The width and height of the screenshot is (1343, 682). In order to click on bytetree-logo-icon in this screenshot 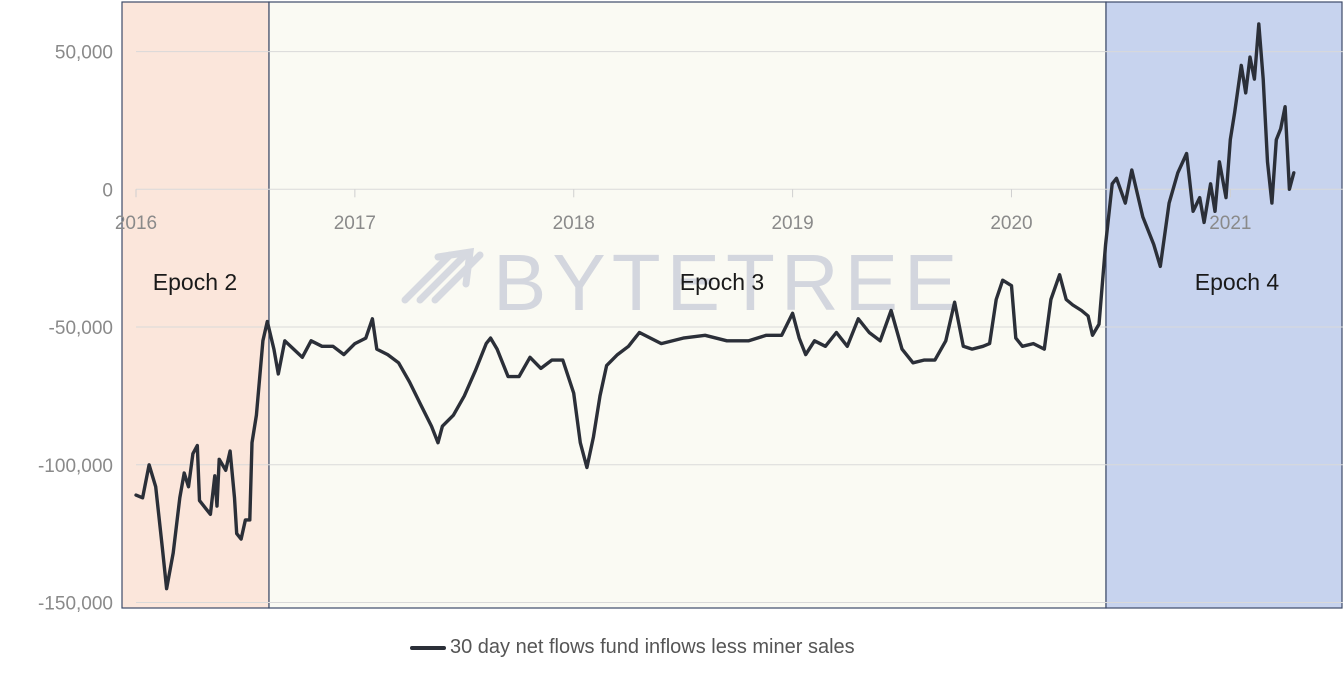, I will do `click(442, 275)`.